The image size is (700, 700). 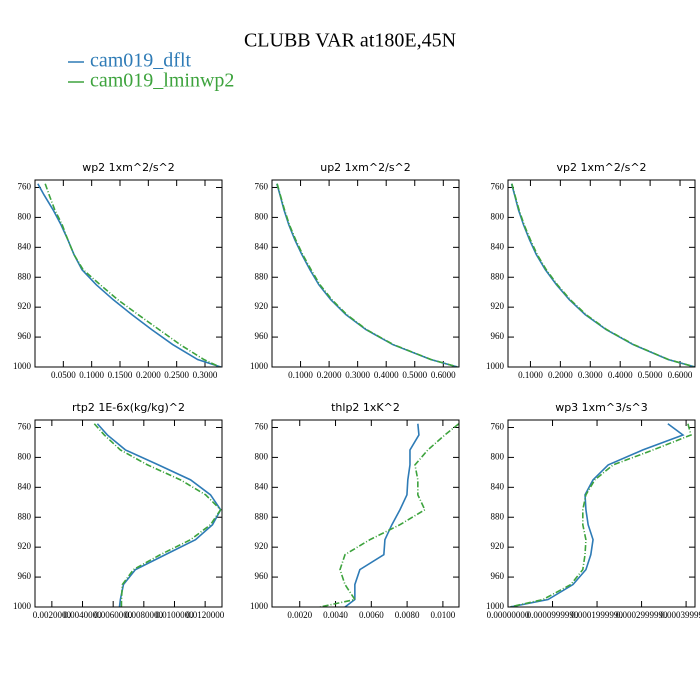 What do you see at coordinates (144, 615) in the screenshot?
I see `x-tick-label: 0.0080000` at bounding box center [144, 615].